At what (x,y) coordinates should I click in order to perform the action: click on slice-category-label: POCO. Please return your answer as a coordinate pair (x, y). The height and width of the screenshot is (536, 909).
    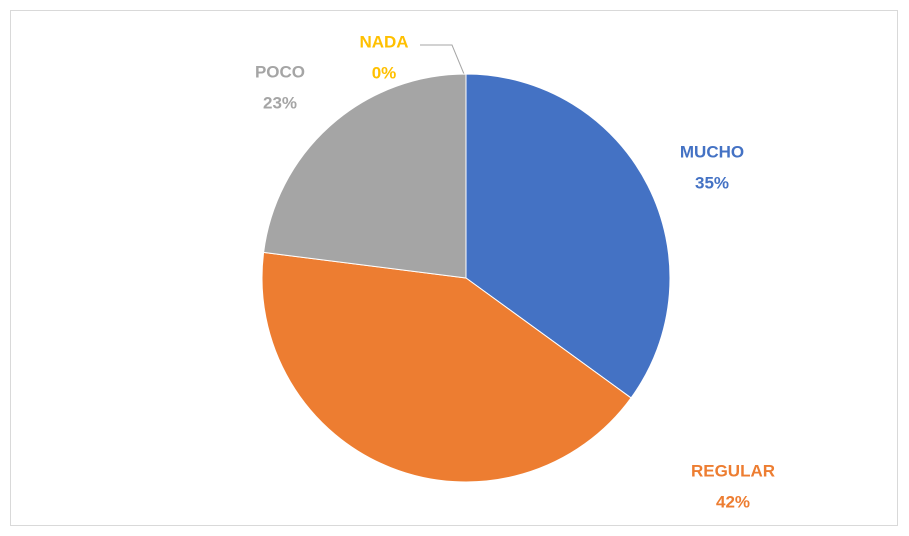
    Looking at the image, I should click on (280, 71).